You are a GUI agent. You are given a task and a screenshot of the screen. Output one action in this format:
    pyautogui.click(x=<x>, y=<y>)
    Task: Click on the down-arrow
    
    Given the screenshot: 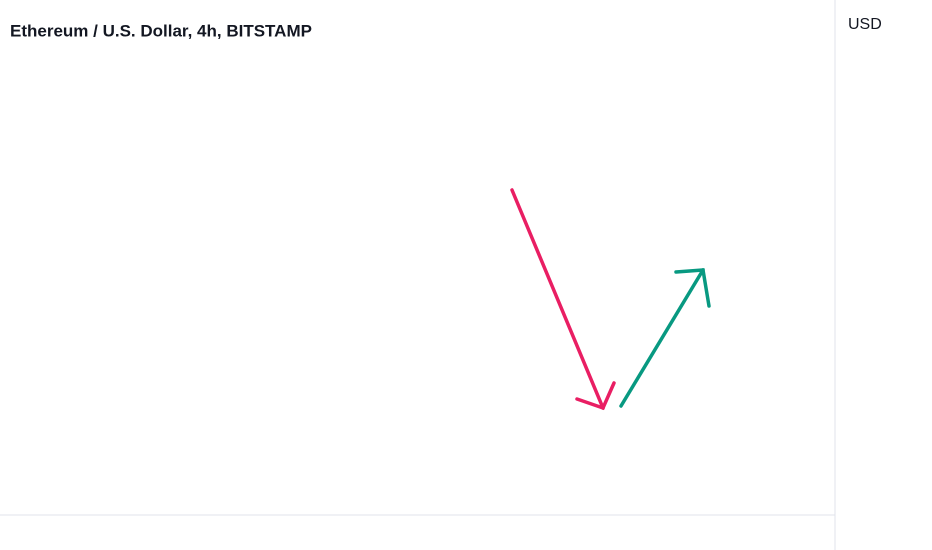 What is the action you would take?
    pyautogui.click(x=563, y=299)
    